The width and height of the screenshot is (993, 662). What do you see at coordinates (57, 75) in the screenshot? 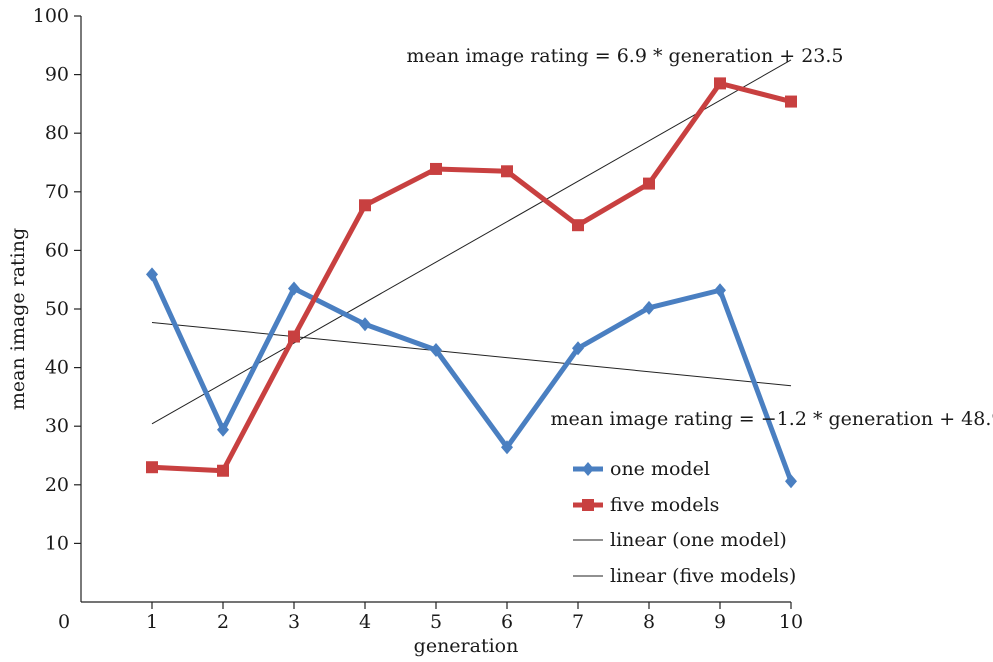
I see `y-tick-label: 90` at bounding box center [57, 75].